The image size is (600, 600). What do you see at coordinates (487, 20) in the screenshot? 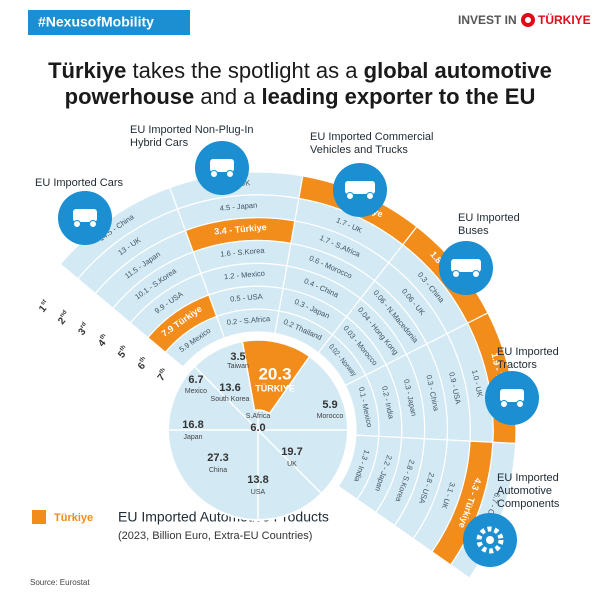
I see `logo-prefix: INVEST IN` at bounding box center [487, 20].